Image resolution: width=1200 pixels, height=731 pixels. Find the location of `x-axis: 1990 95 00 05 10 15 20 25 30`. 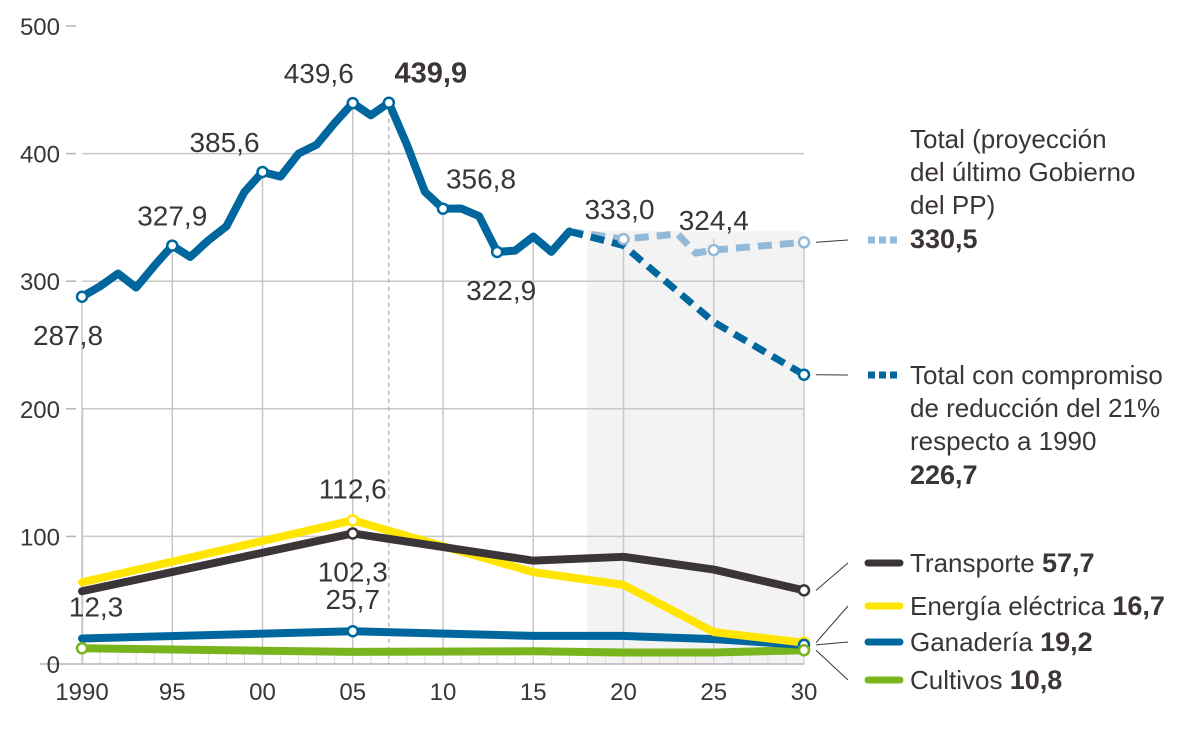

x-axis: 1990 95 00 05 10 15 20 25 30 is located at coordinates (436, 692).